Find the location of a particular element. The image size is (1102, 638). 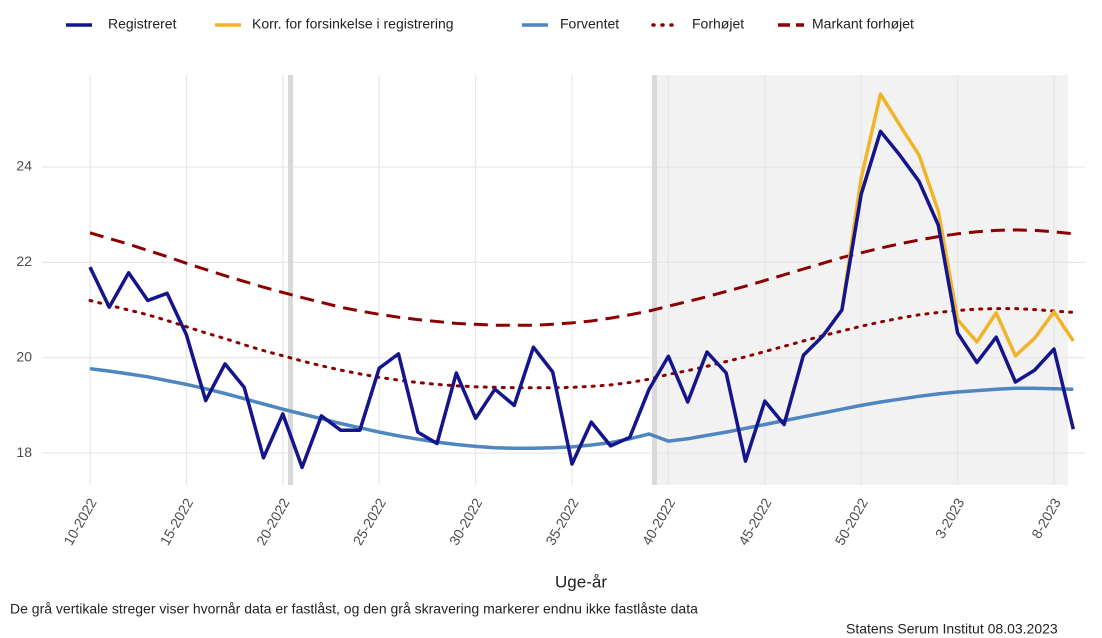

y-tick-label: 22 is located at coordinates (24, 261).